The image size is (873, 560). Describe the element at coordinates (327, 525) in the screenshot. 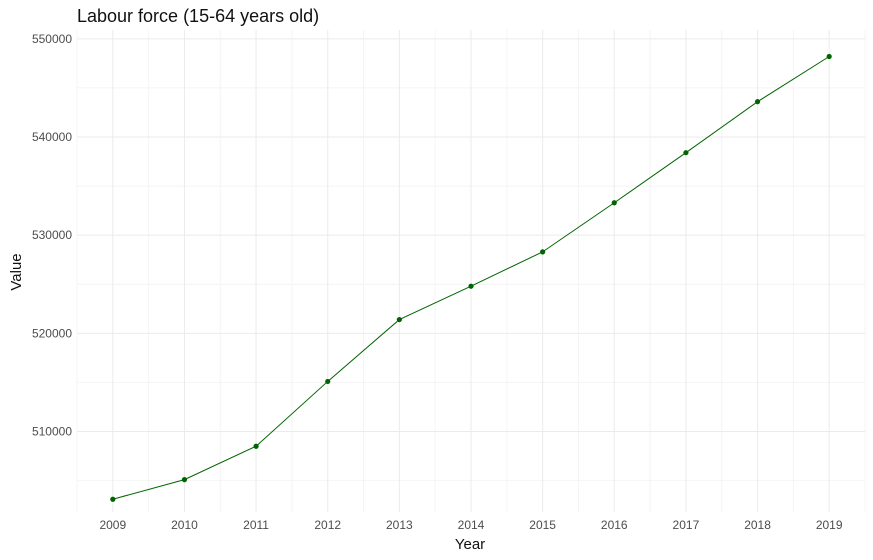

I see `x-tick-label: 2012` at that location.